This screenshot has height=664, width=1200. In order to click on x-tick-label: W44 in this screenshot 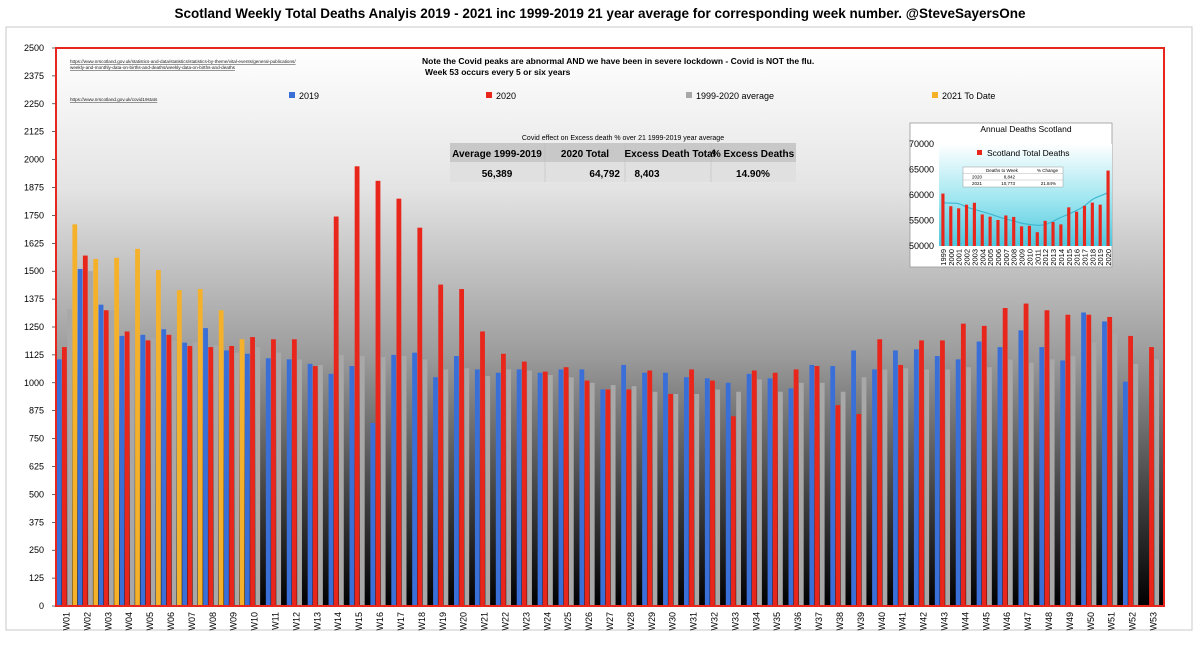, I will do `click(965, 621)`.